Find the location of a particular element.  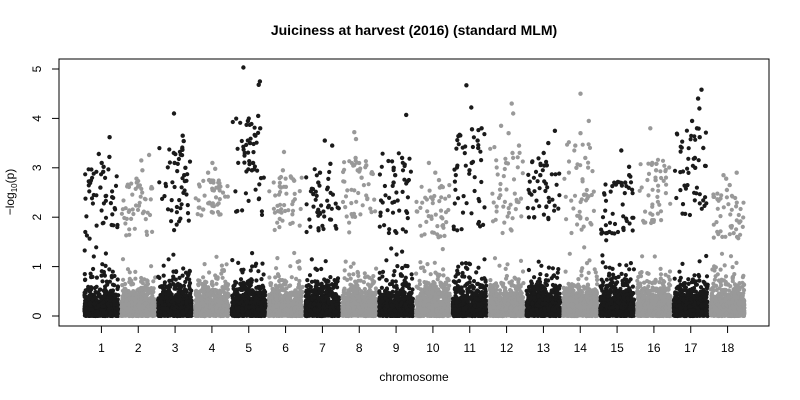

chromosome-2-points is located at coordinates (138, 235).